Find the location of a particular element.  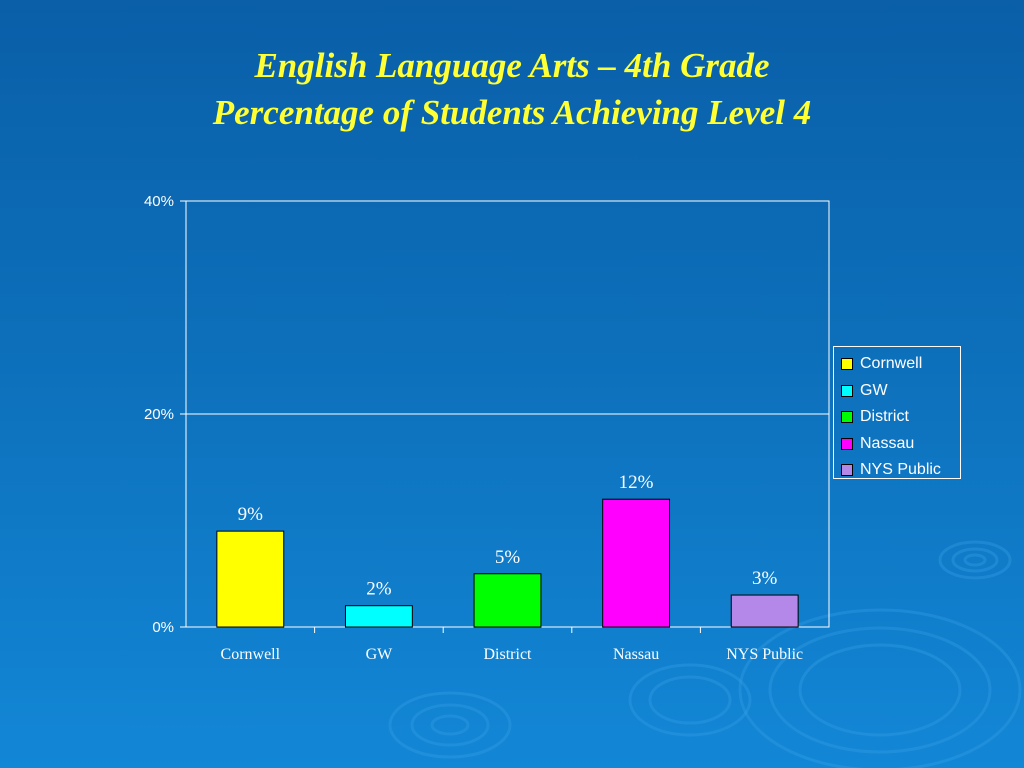

x-tick-label: District is located at coordinates (508, 654).